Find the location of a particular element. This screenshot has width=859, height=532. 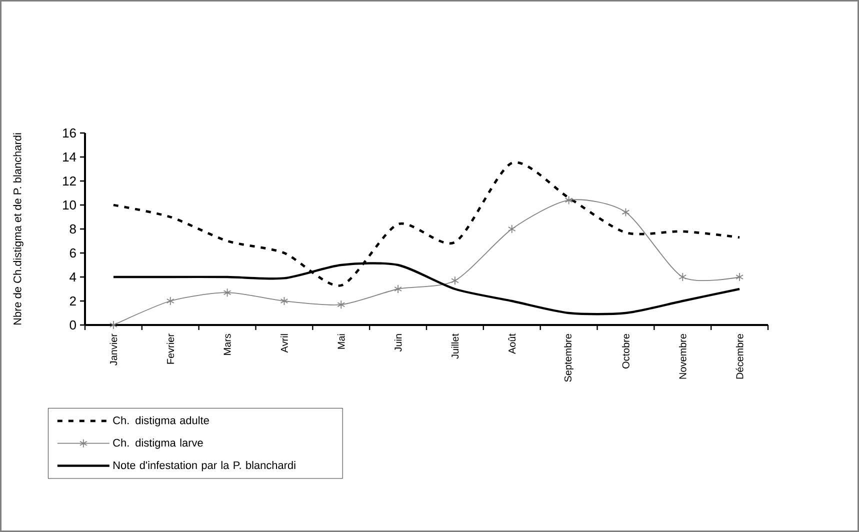

x-tick-label: Juillet is located at coordinates (455, 346).